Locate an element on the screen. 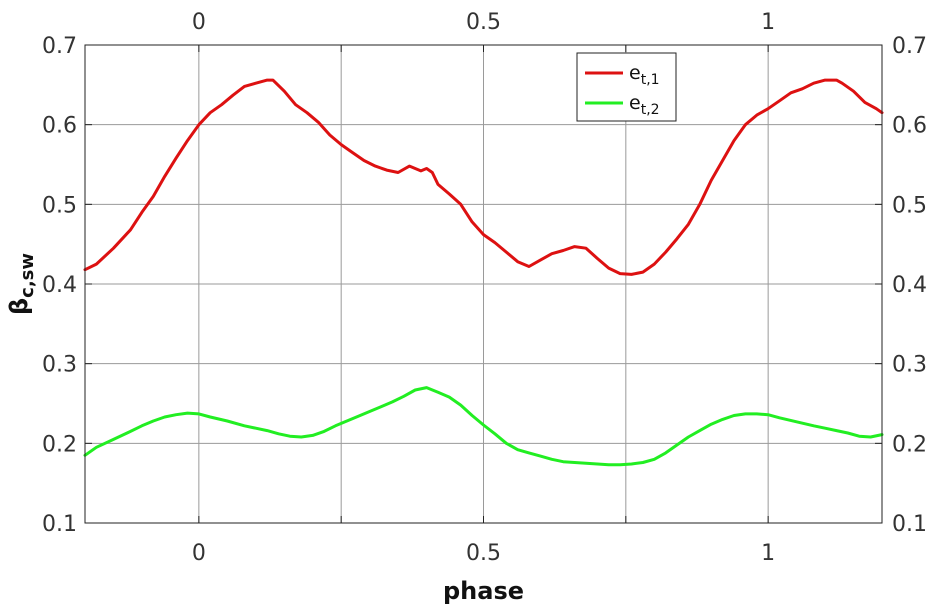 The width and height of the screenshot is (939, 607). y-tick-label-left: 0.5 is located at coordinates (59, 205).